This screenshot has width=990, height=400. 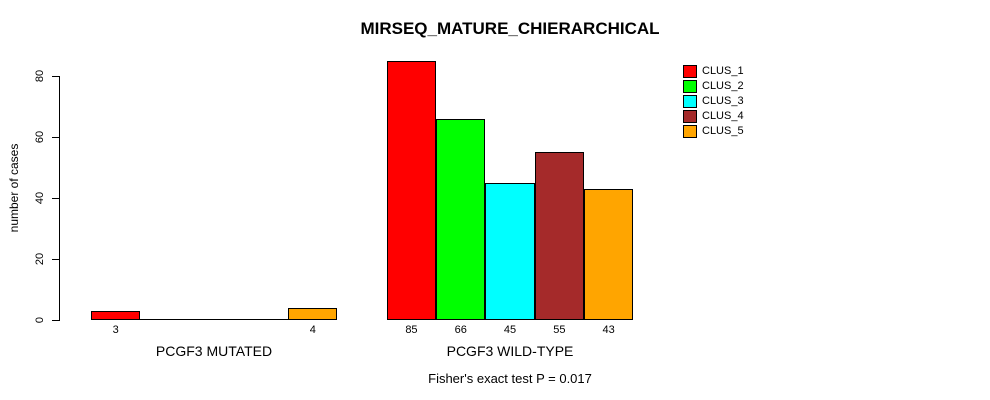 I want to click on legend-label: CLUS_1, so click(x=723, y=71).